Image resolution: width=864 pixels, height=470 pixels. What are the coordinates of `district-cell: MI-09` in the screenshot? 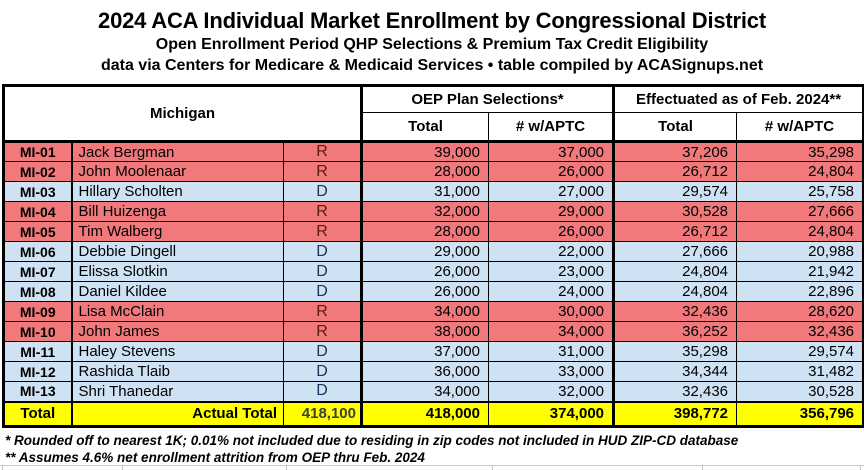 It's located at (38, 311).